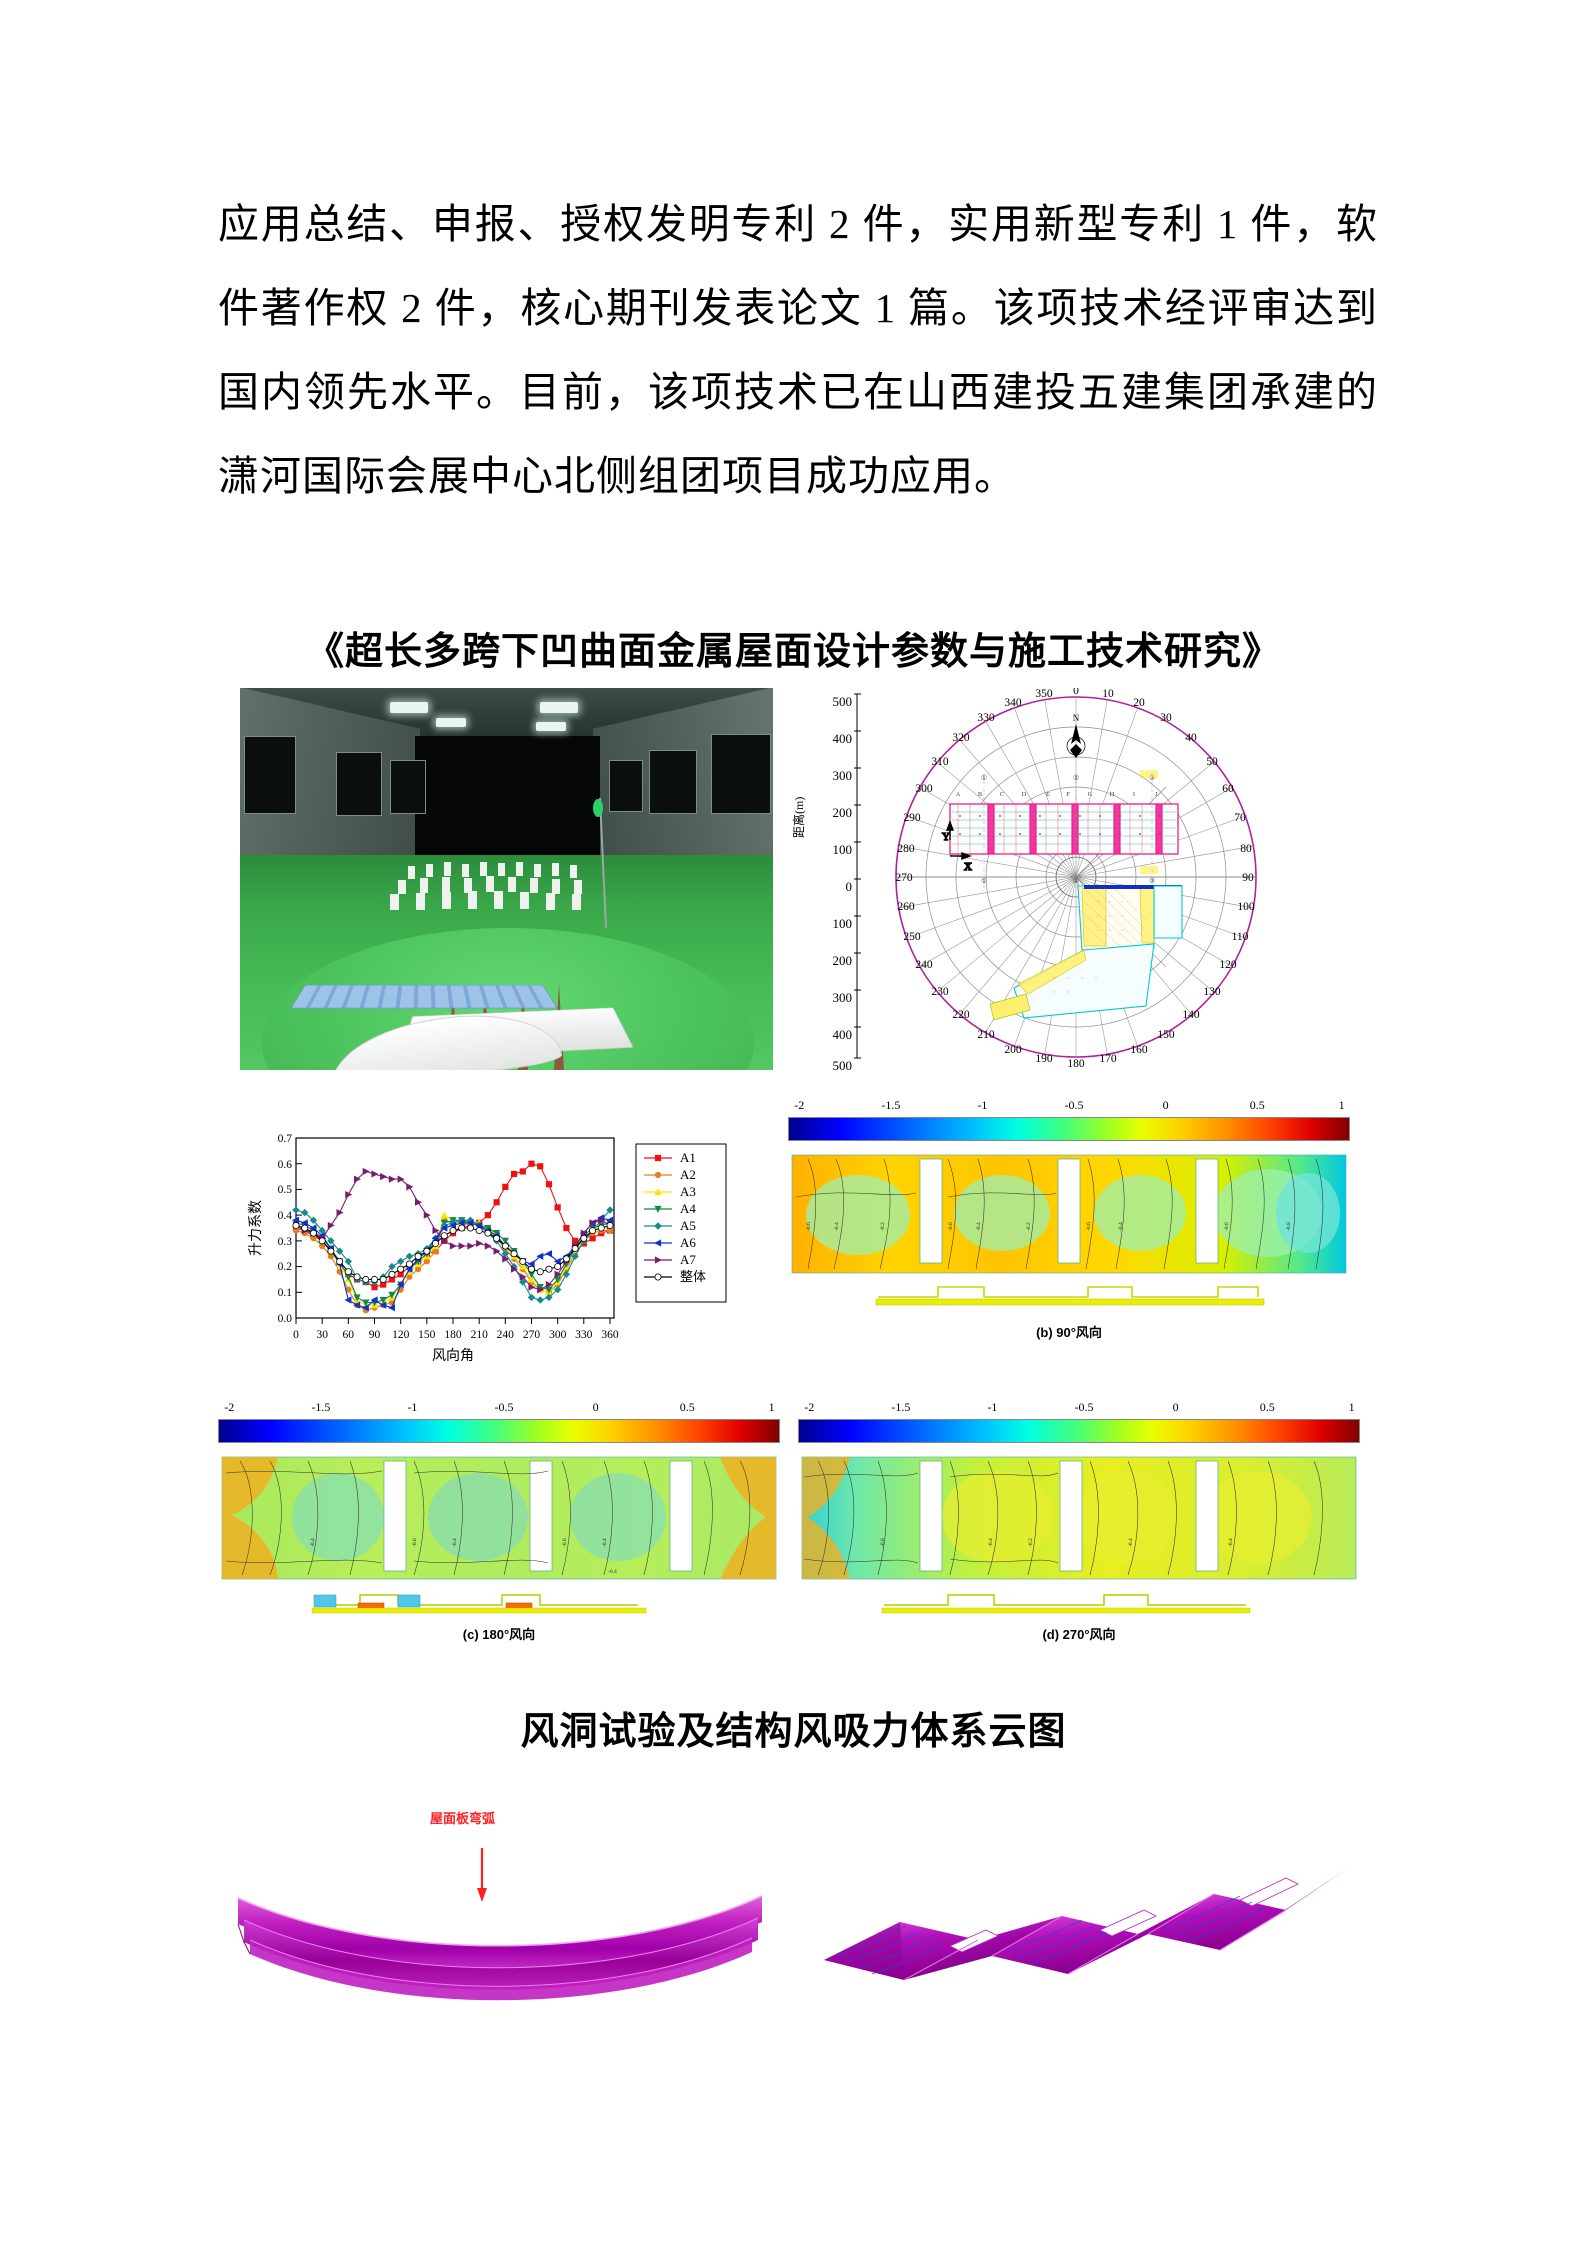 This screenshot has width=1587, height=2245. What do you see at coordinates (499, 1431) in the screenshot?
I see `colorbar-c` at bounding box center [499, 1431].